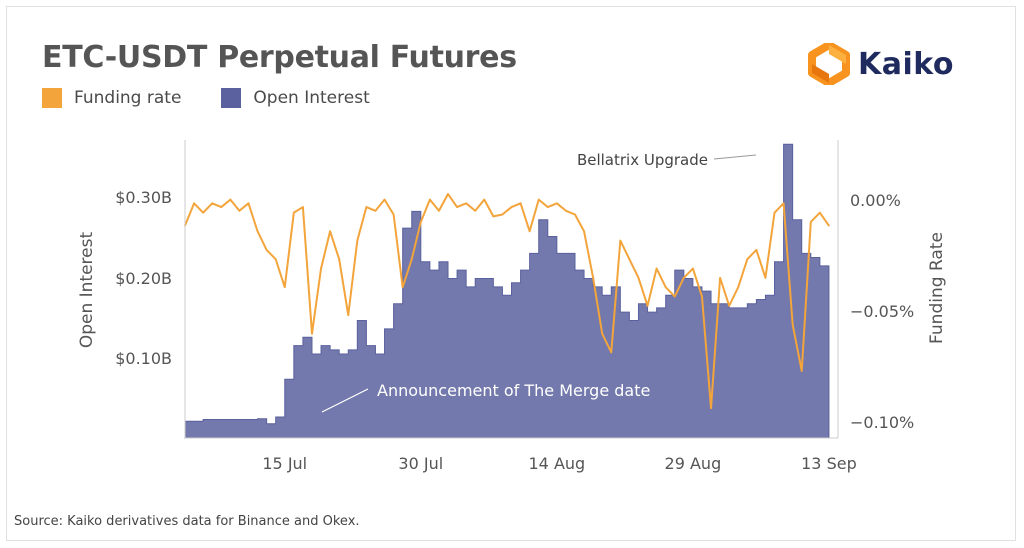 This screenshot has width=1024, height=548. Describe the element at coordinates (735, 157) in the screenshot. I see `bellatrix-annotation-leader` at that location.